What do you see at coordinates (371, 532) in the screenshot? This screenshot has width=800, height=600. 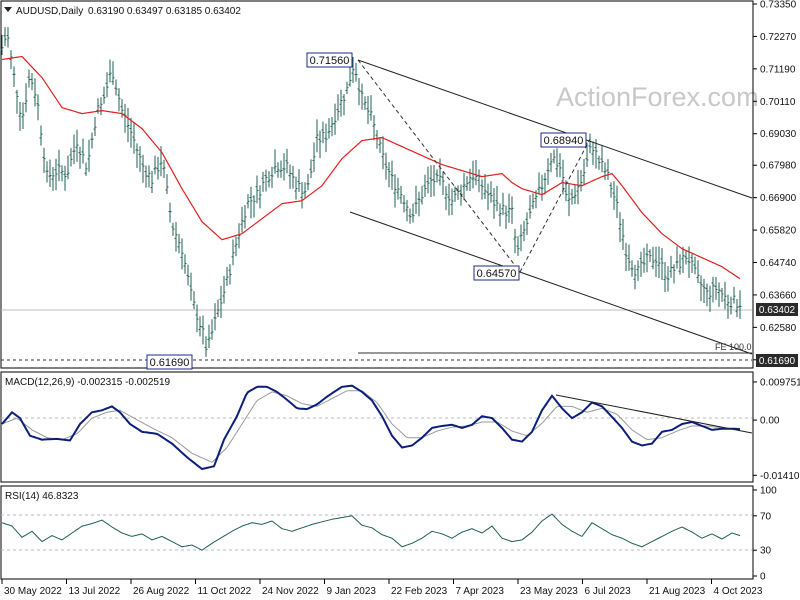 I see `rsi-line` at bounding box center [371, 532].